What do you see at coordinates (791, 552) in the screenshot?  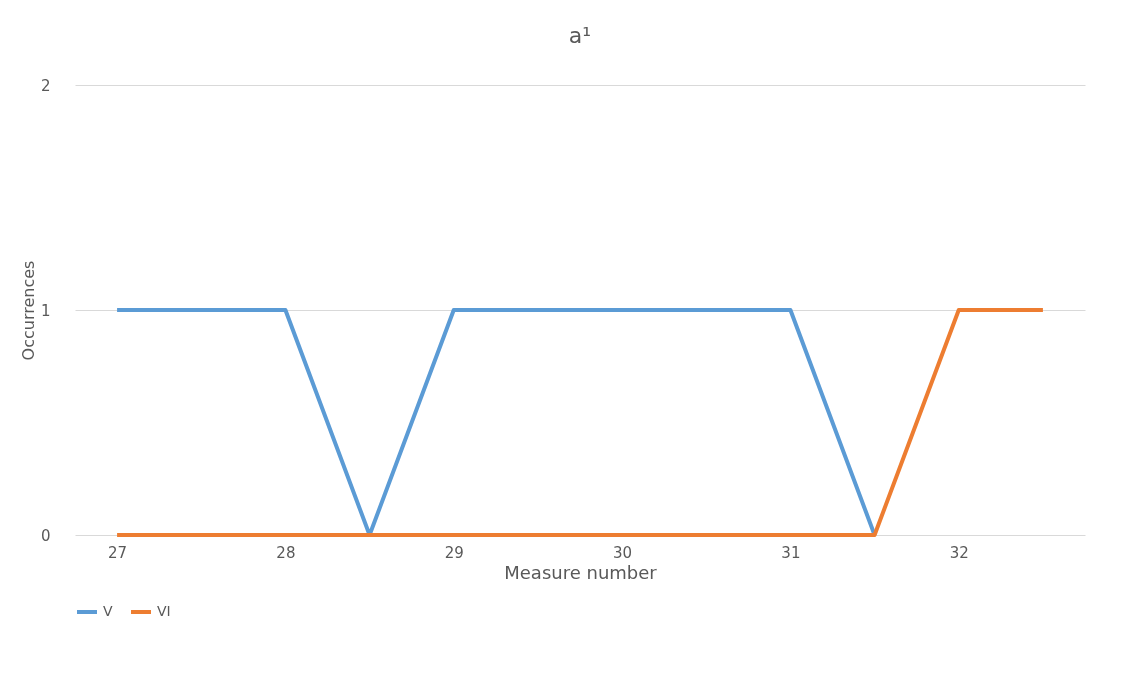 I see `x-tick-label: 31` at bounding box center [791, 552].